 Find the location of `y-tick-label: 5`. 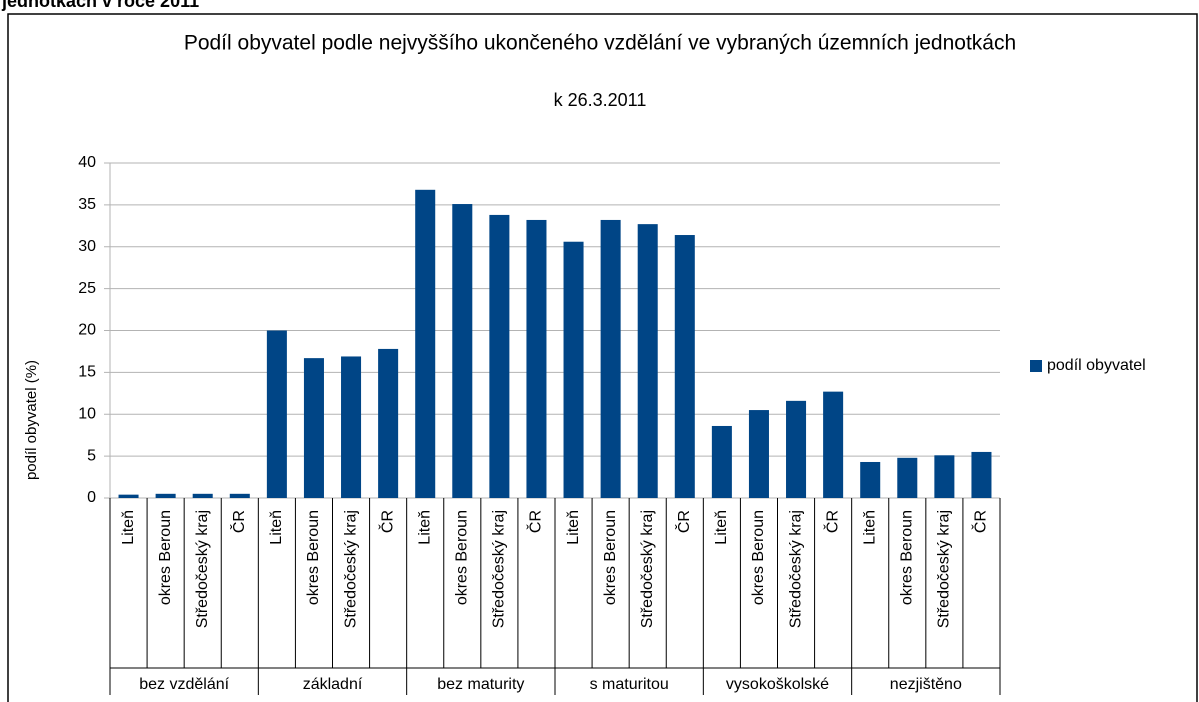

y-tick-label: 5 is located at coordinates (91, 455).